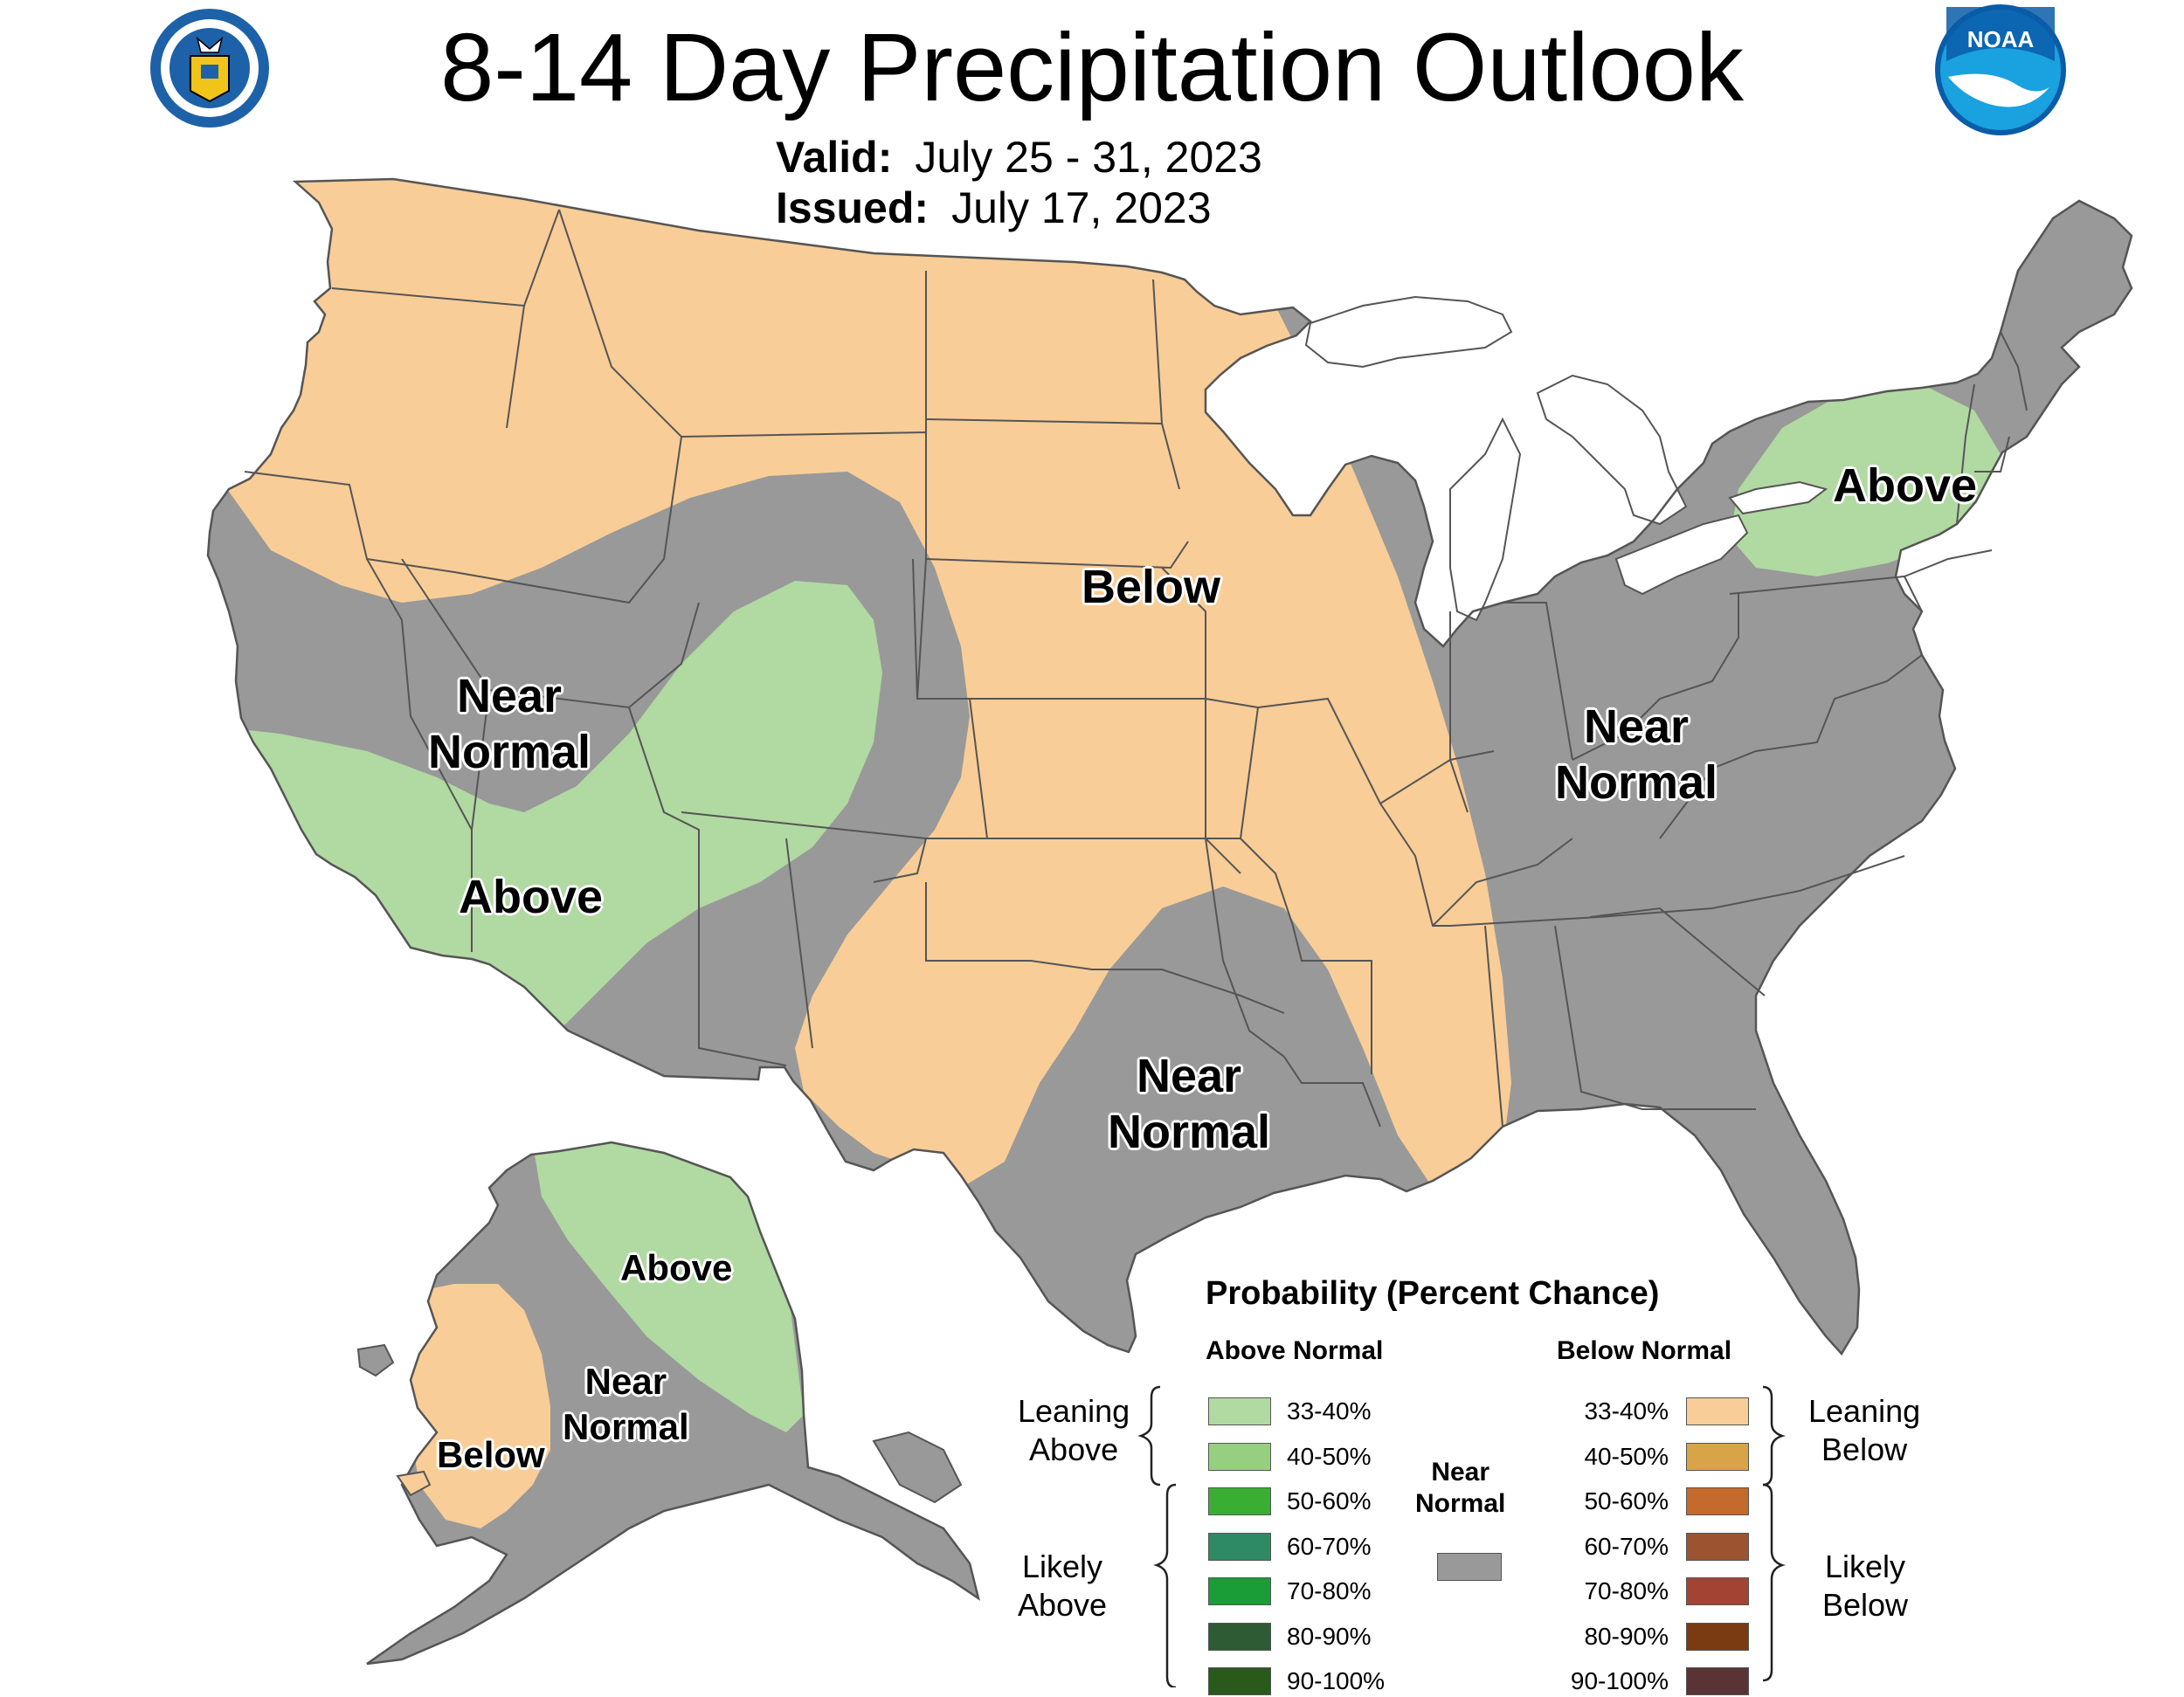  I want to click on region-label-below-north: Below, so click(1151, 587).